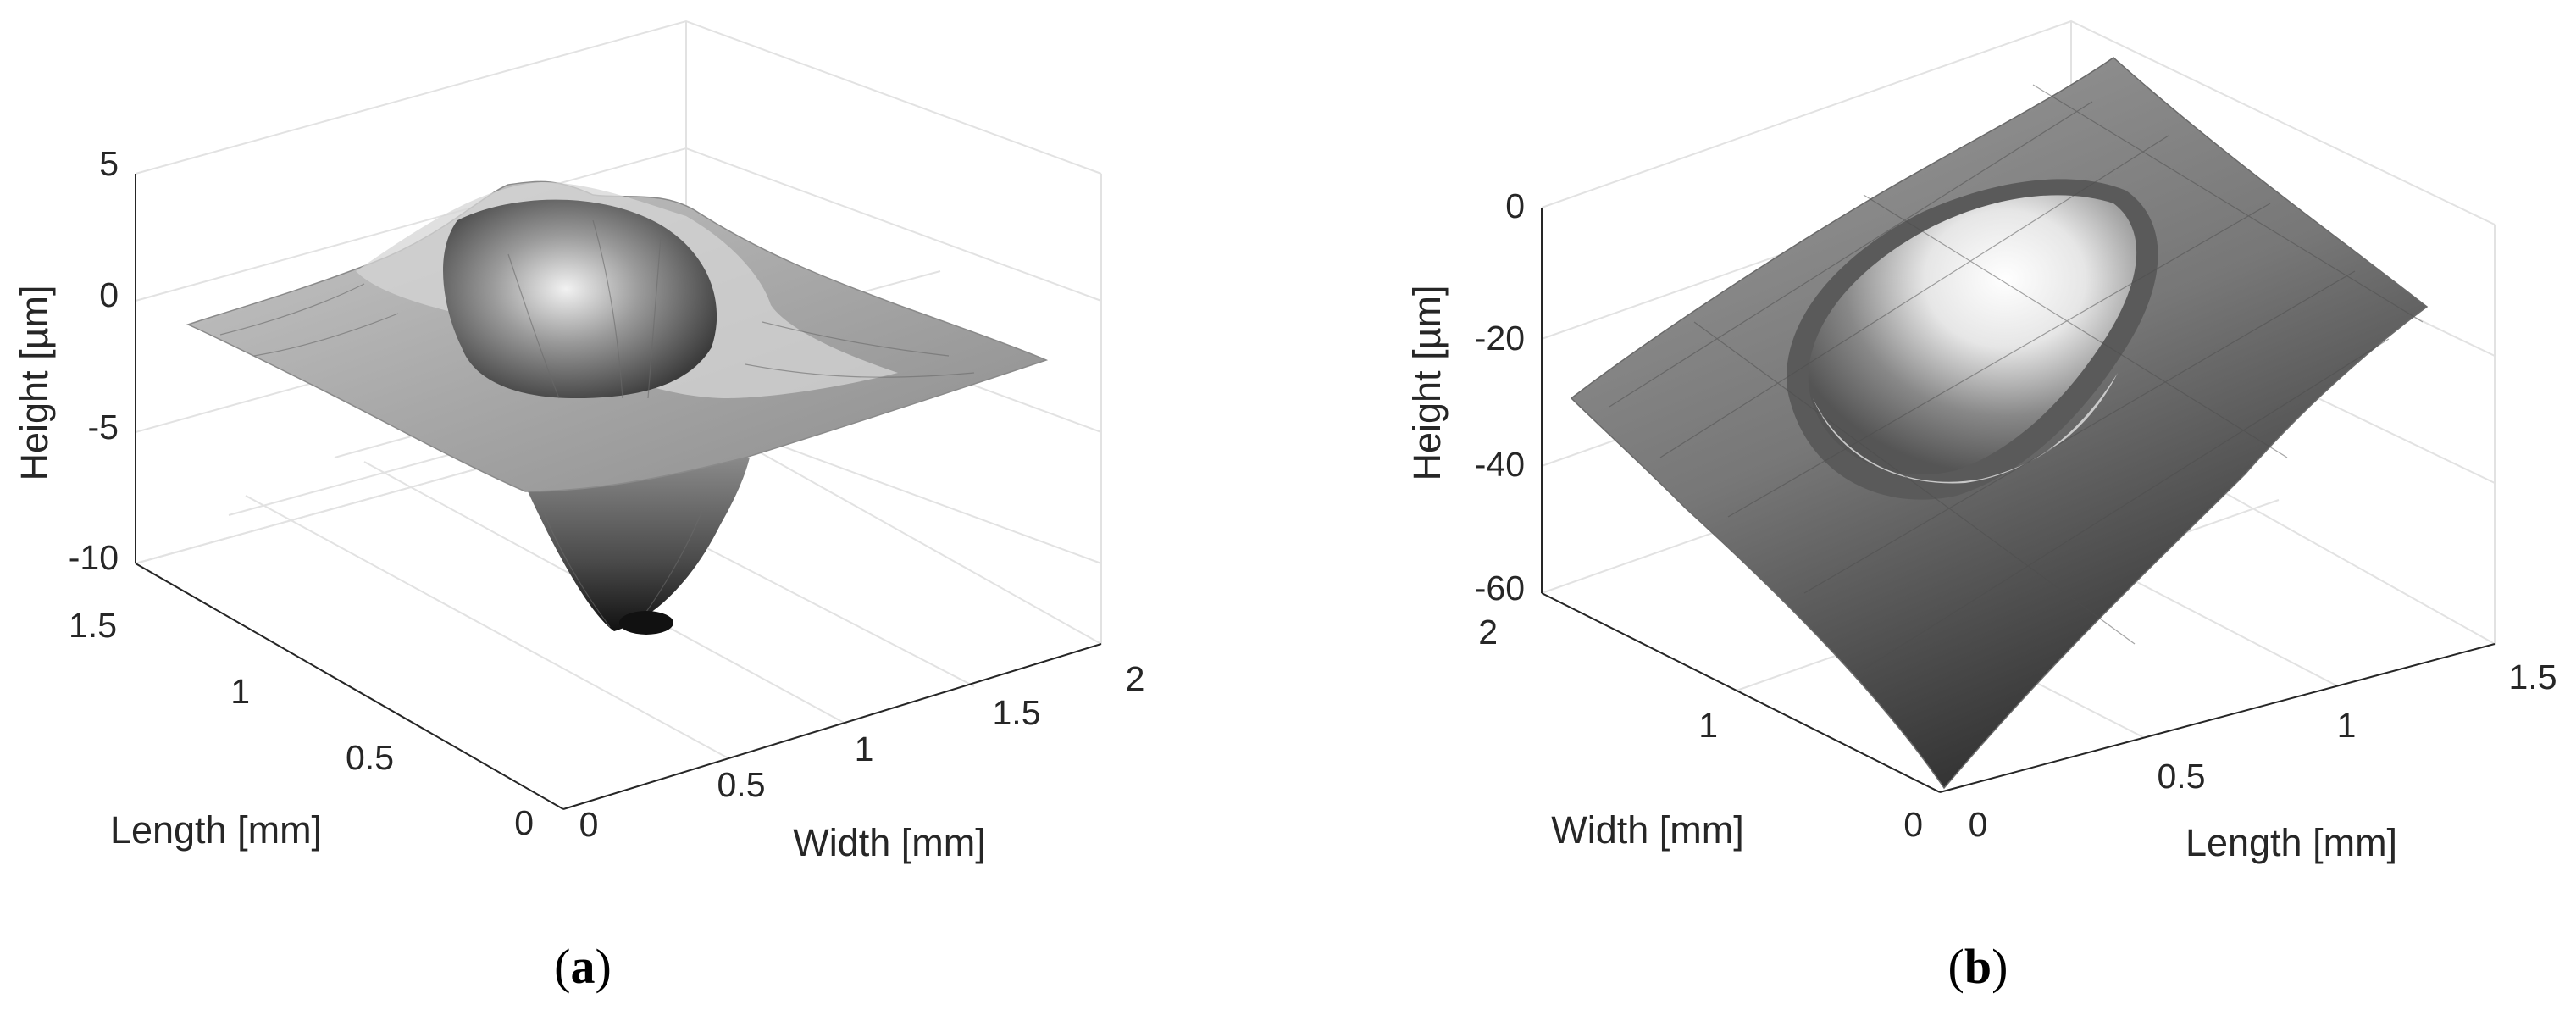 The height and width of the screenshot is (1010, 2576). Describe the element at coordinates (1500, 588) in the screenshot. I see `z-tick-label: -60` at that location.